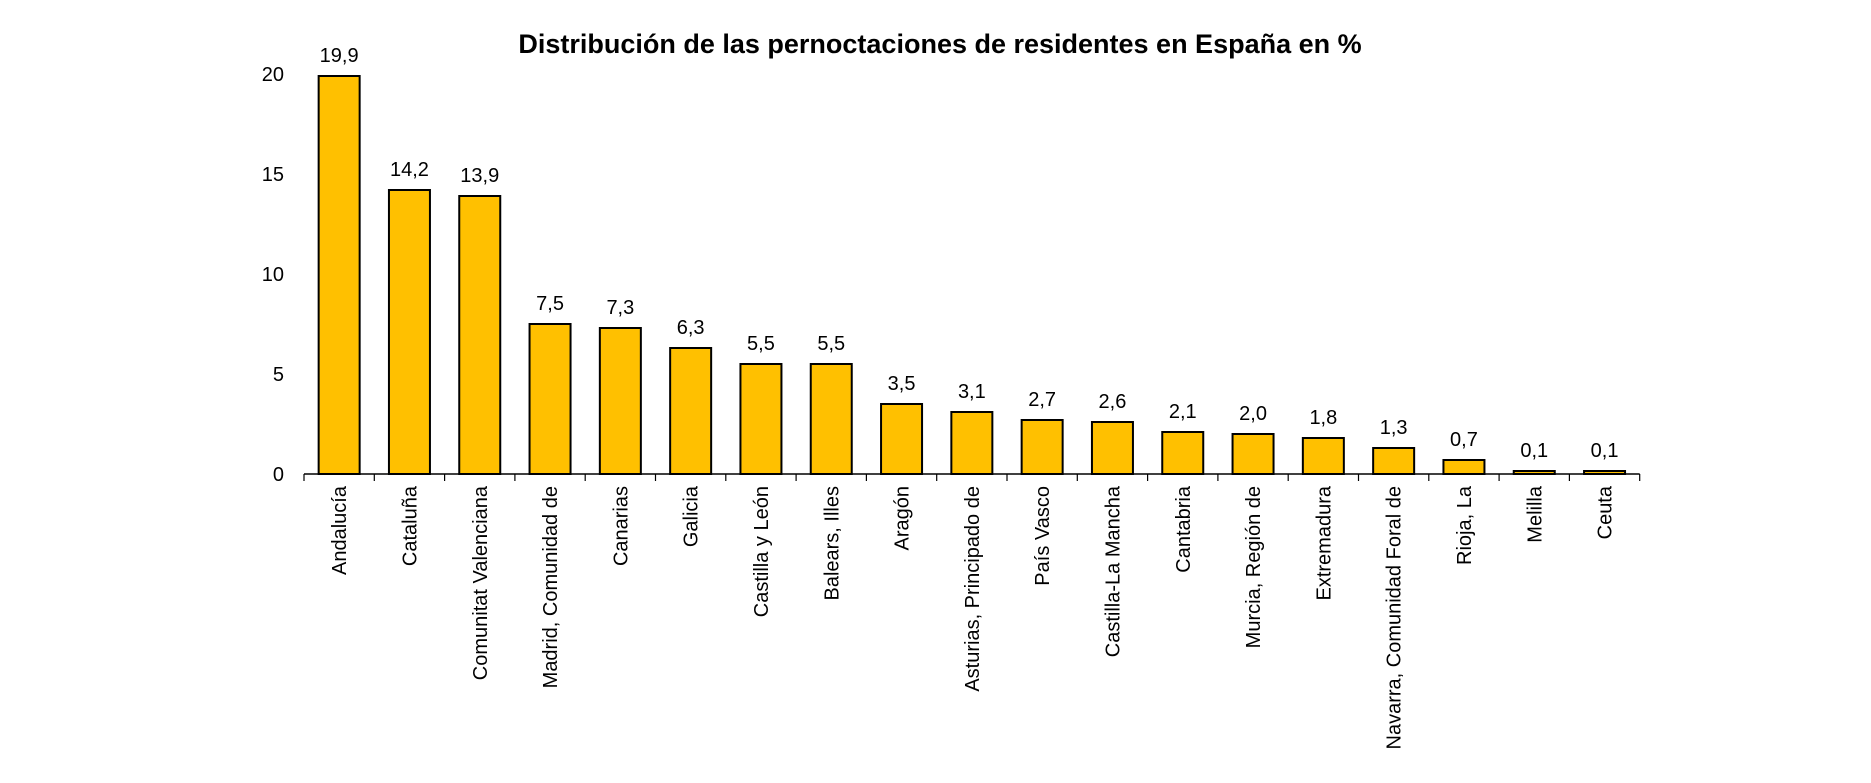 This screenshot has width=1871, height=783. What do you see at coordinates (1464, 440) in the screenshot?
I see `data-label: 0,7` at bounding box center [1464, 440].